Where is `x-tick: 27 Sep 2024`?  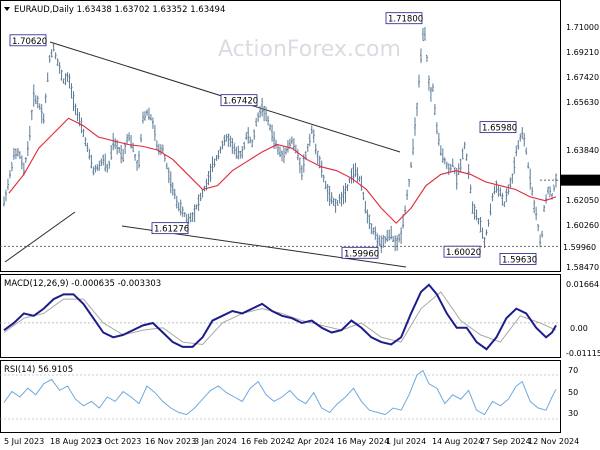 x-tick: 27 Sep 2024 is located at coordinates (505, 441).